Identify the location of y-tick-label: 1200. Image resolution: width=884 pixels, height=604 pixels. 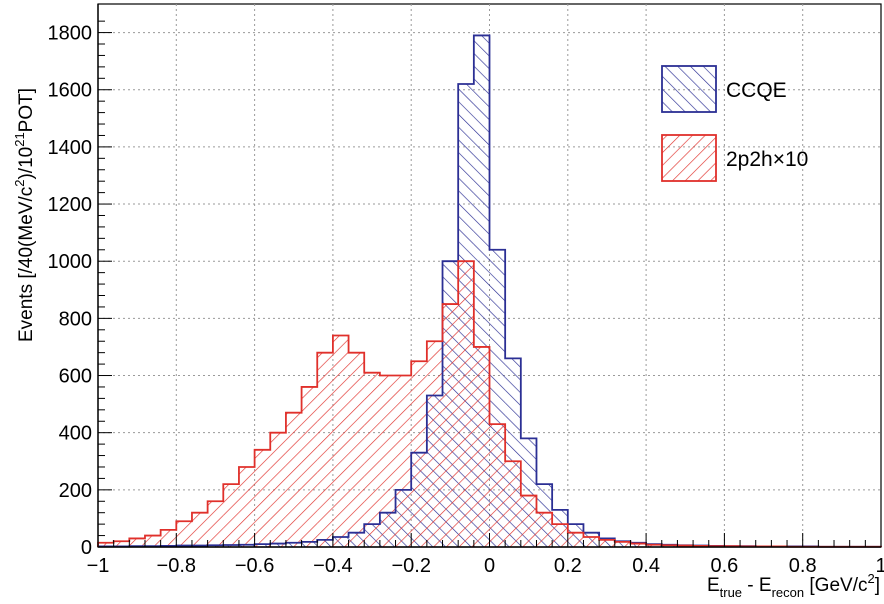
(70, 205).